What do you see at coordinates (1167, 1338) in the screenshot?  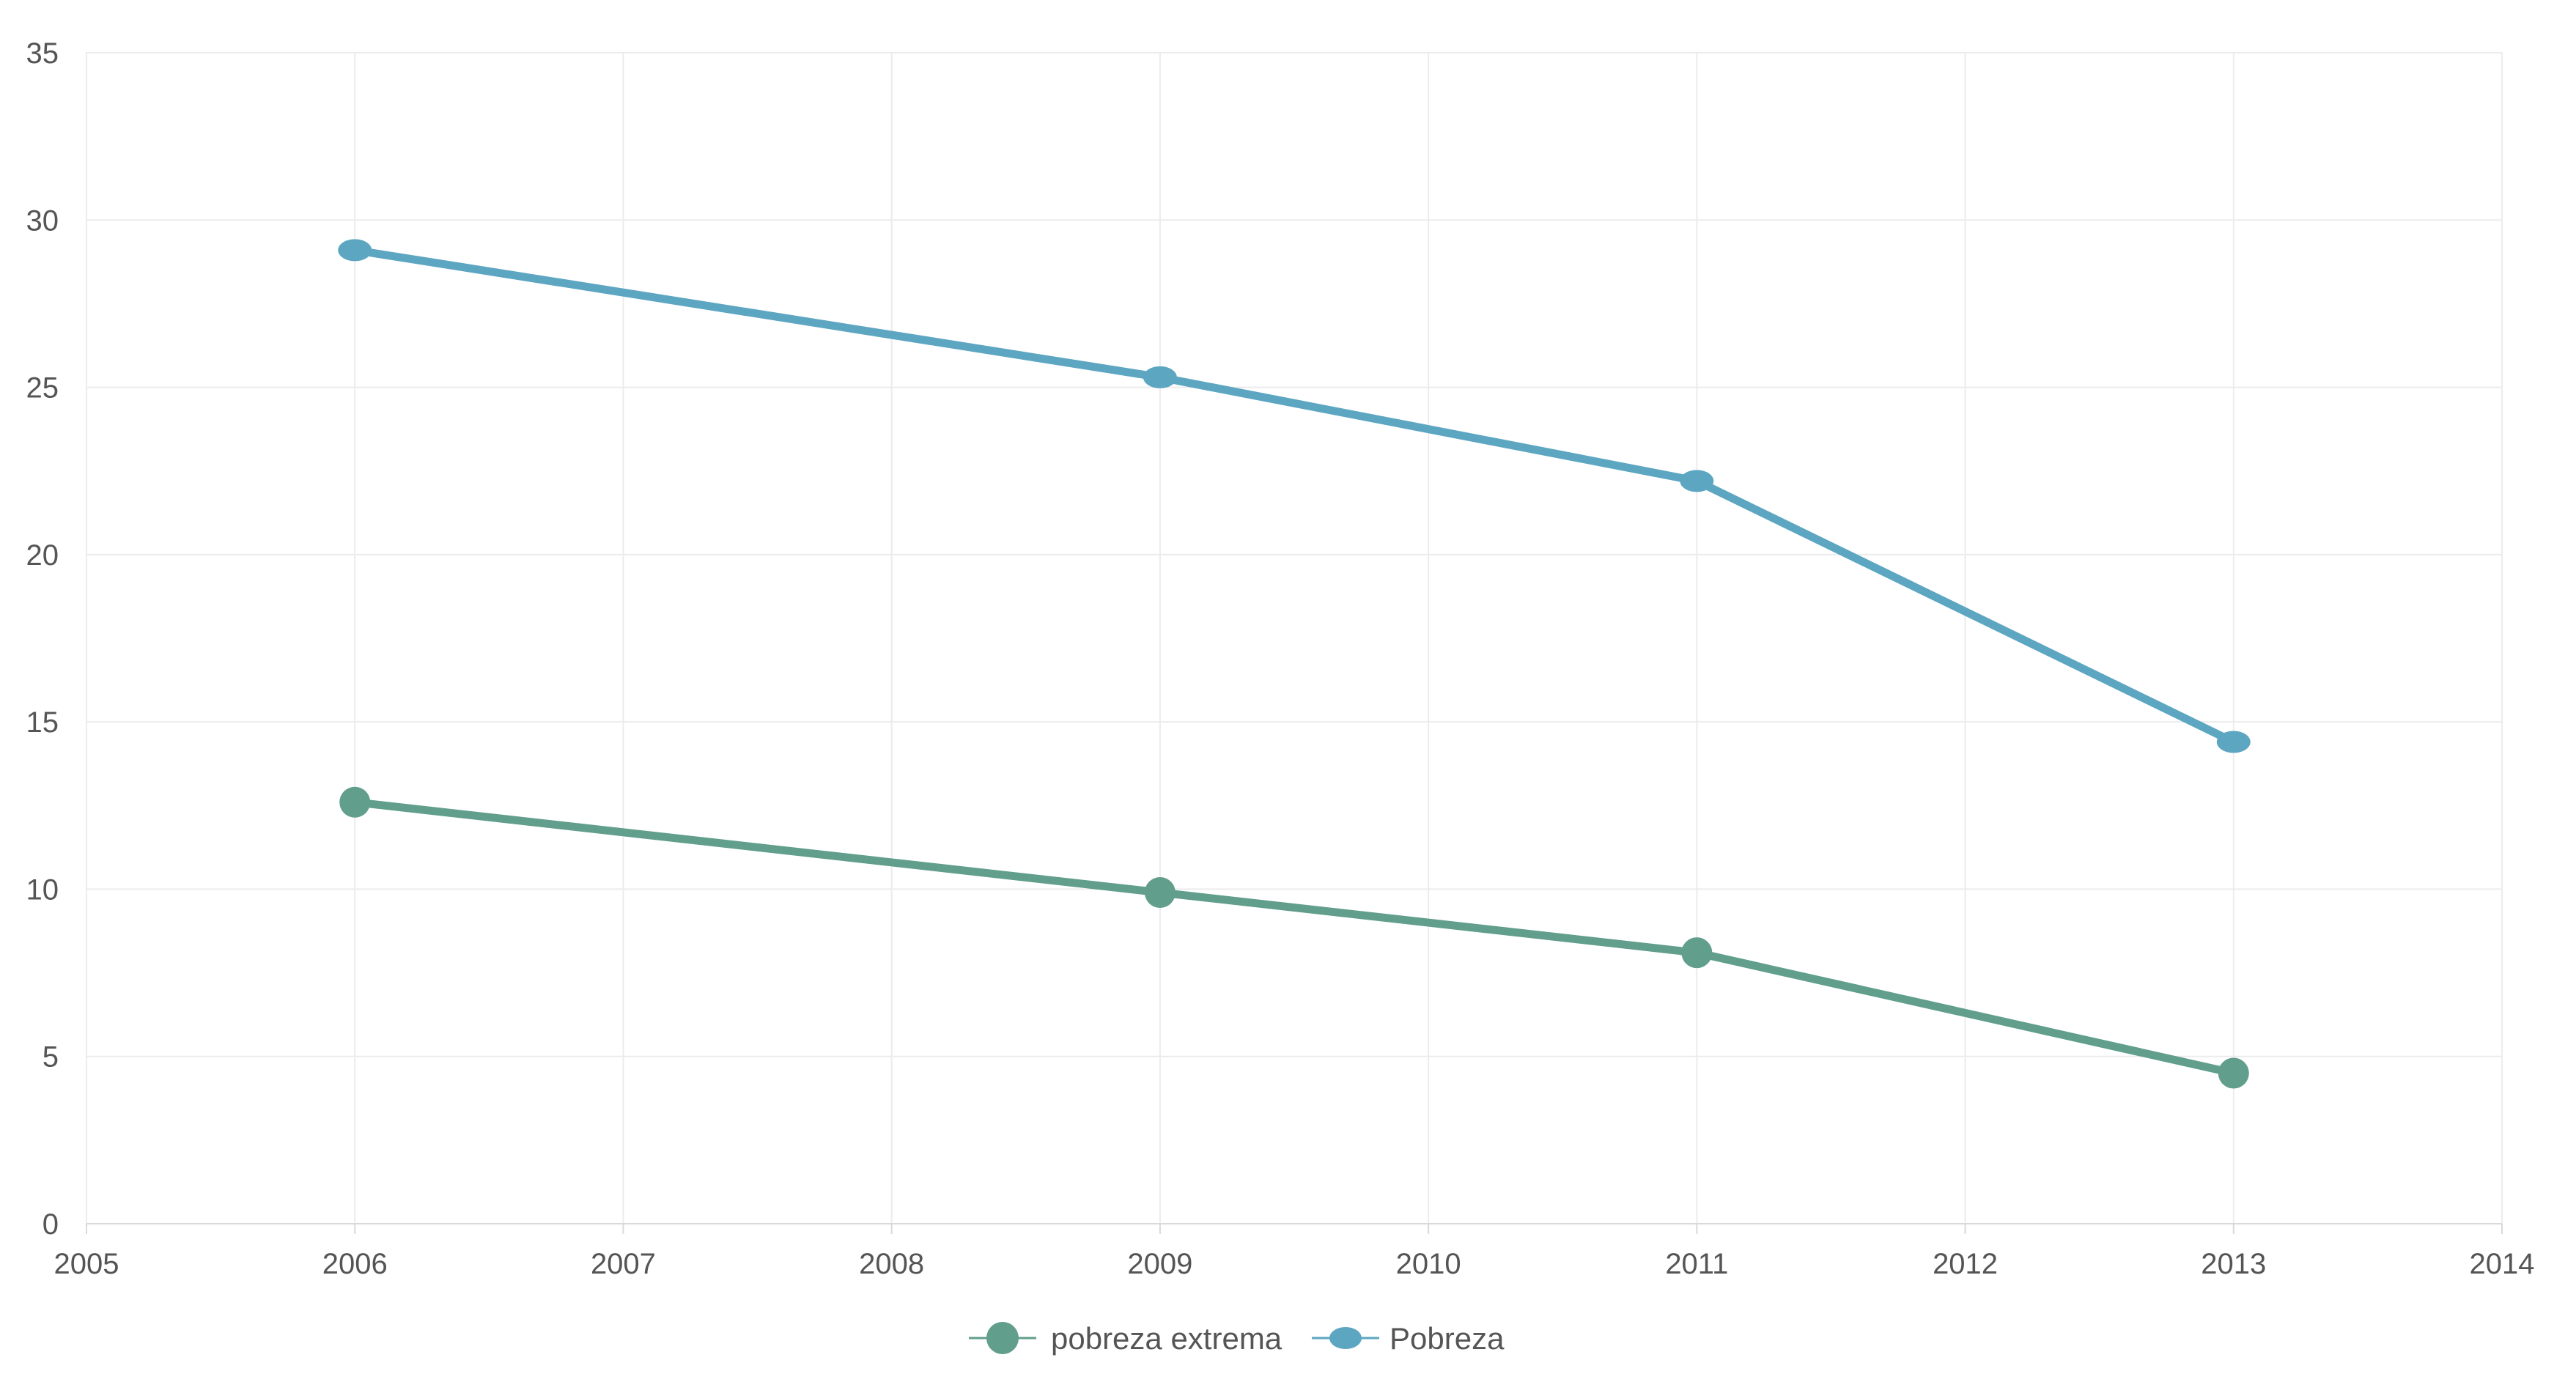 I see `legend-label-pobreza-extrema: pobreza extrema` at bounding box center [1167, 1338].